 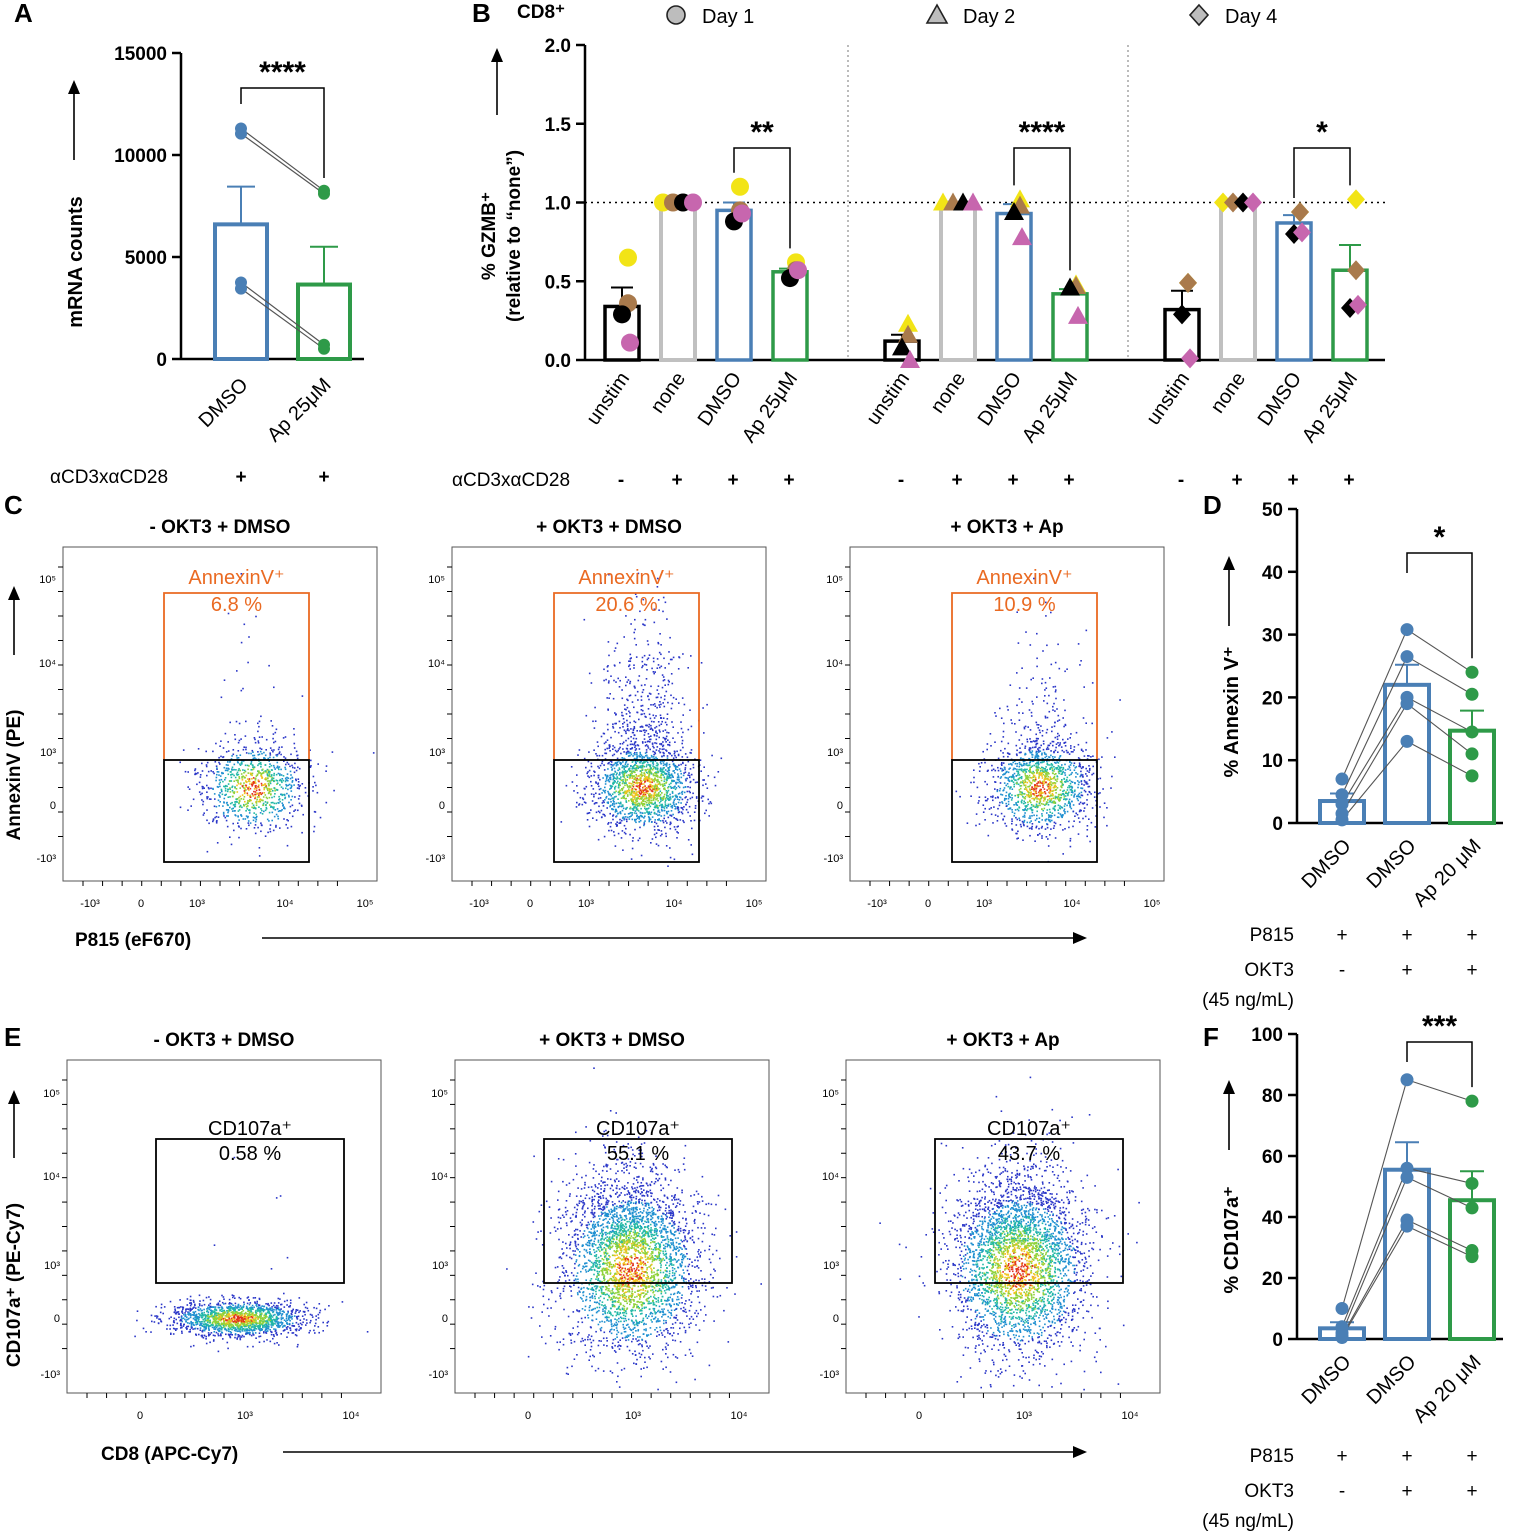 What do you see at coordinates (1199, 15) in the screenshot?
I see `panel-b-legend-marker` at bounding box center [1199, 15].